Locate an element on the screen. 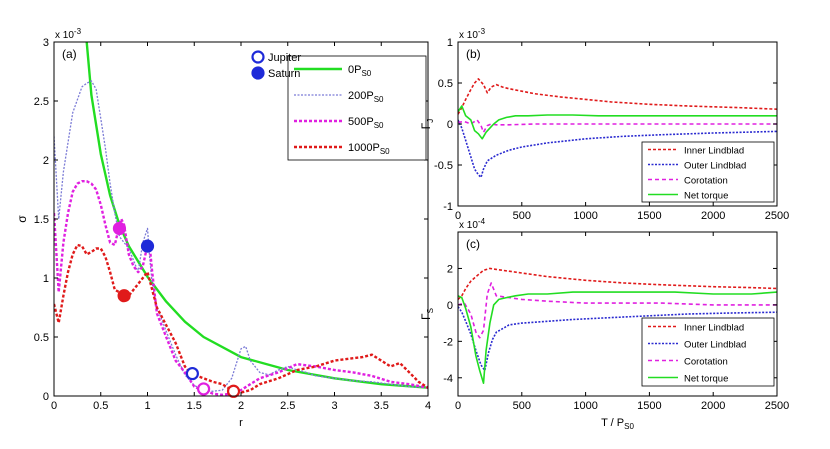  x-tick-label: 2 is located at coordinates (241, 406).